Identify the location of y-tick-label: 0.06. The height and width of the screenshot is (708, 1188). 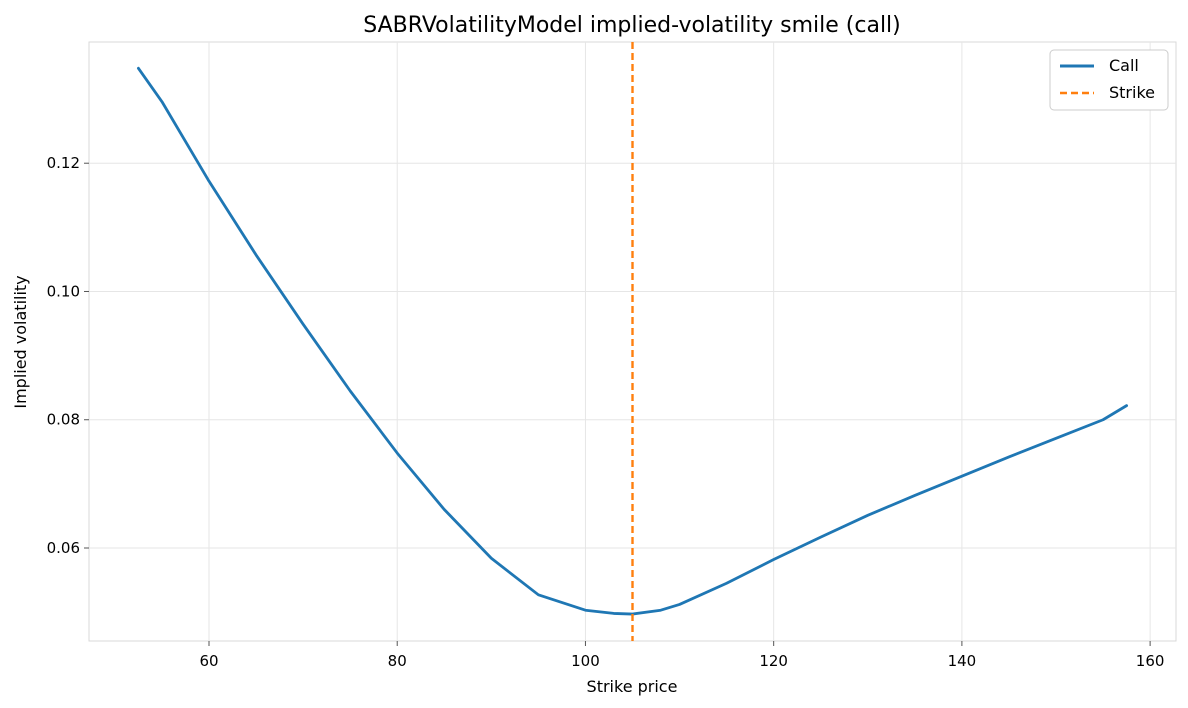
(63, 548).